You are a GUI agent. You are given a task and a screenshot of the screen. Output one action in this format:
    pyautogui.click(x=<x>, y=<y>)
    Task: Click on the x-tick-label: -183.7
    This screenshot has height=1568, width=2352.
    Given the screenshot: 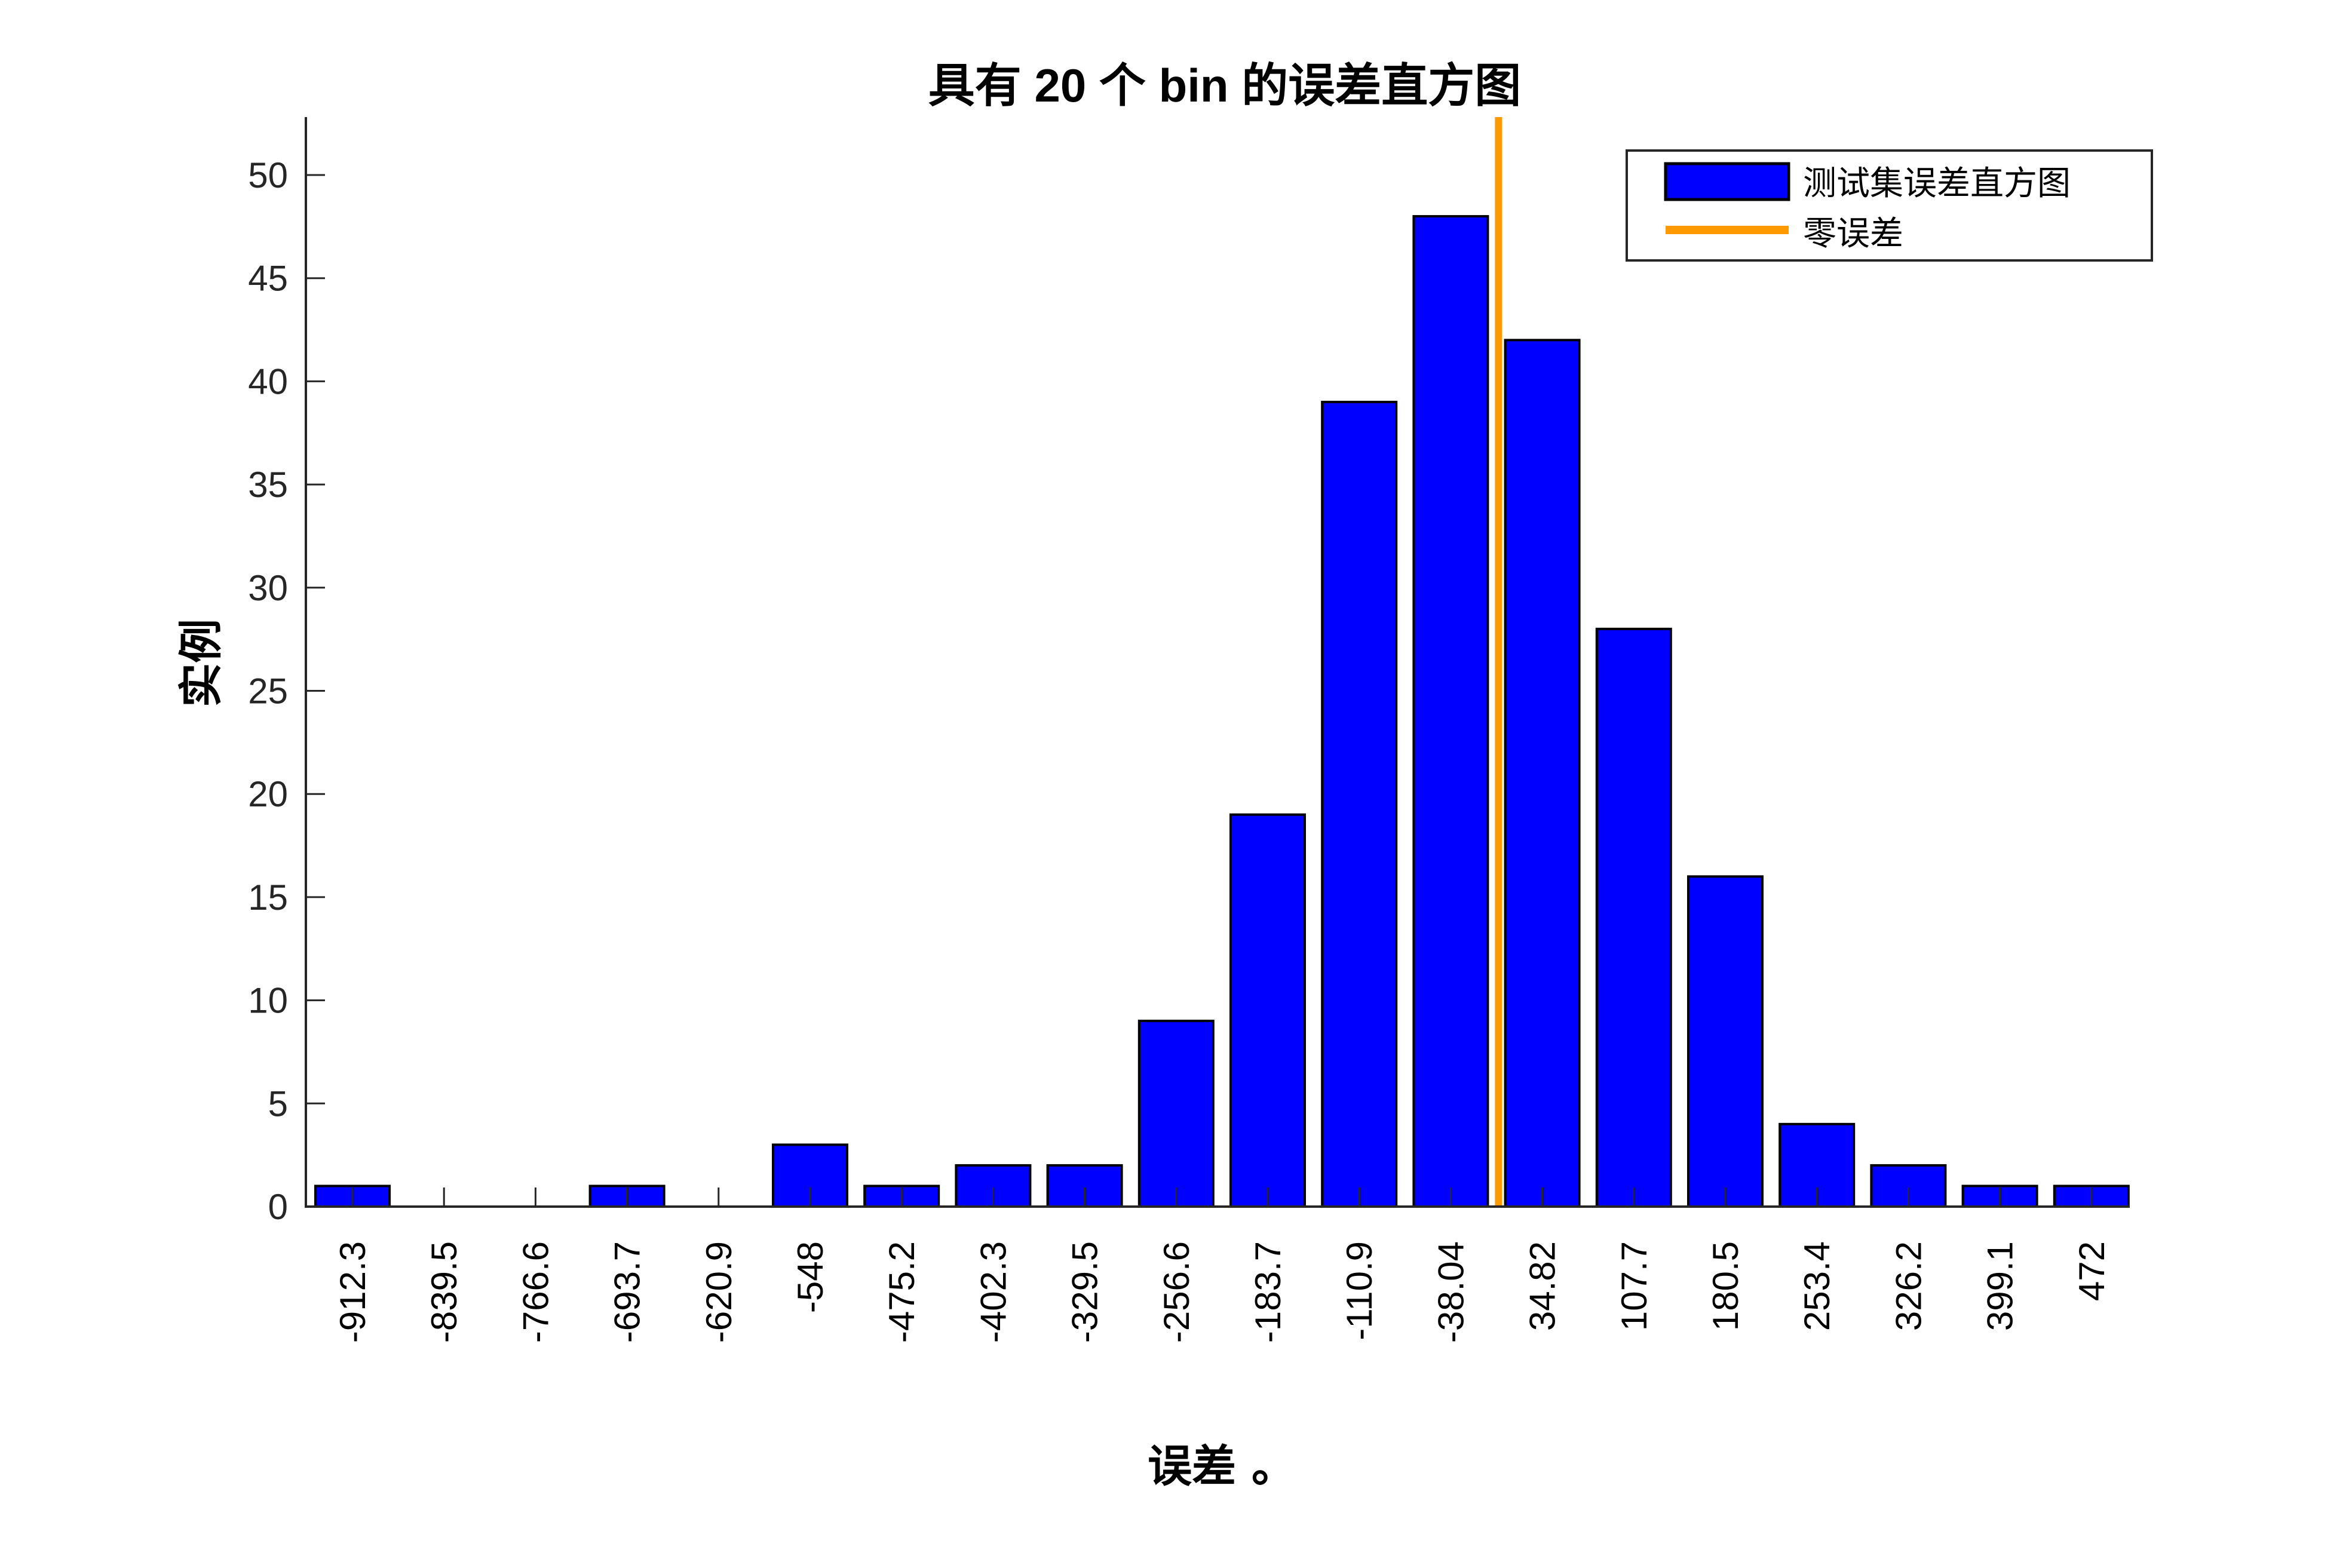 What is the action you would take?
    pyautogui.click(x=1268, y=1292)
    